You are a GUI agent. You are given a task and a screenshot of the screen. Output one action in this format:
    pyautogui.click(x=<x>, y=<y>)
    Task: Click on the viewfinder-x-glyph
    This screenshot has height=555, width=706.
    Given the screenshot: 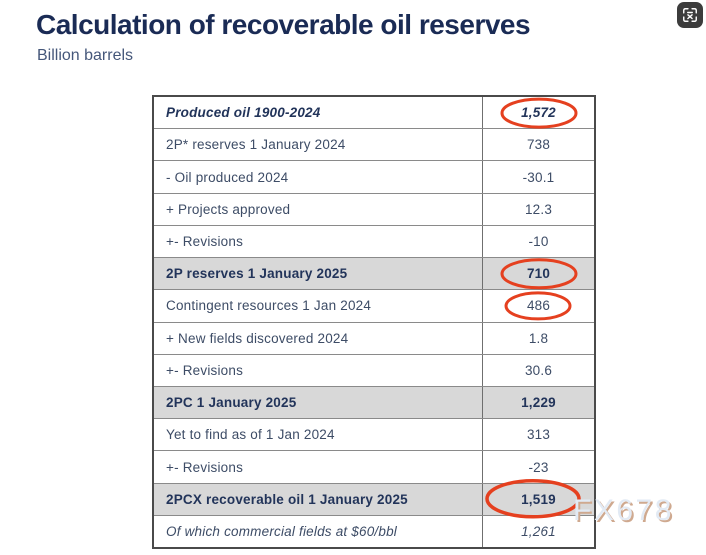 What is the action you would take?
    pyautogui.click(x=690, y=15)
    